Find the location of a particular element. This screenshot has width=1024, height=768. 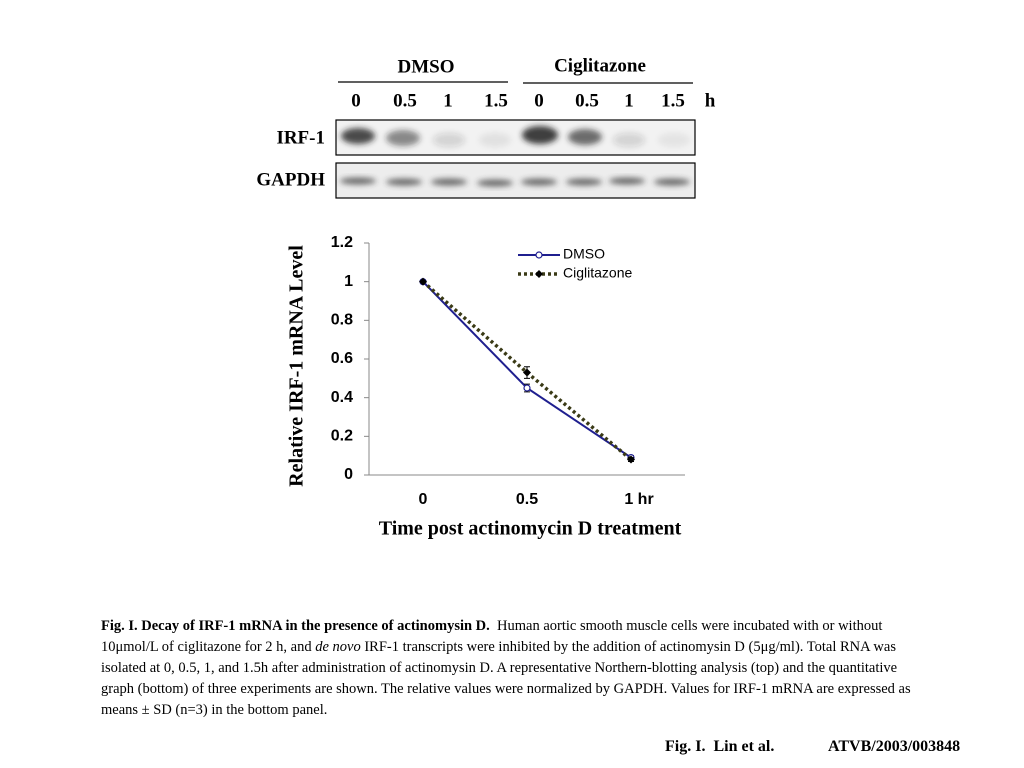

footer-figure: Fig. I. Lin et al. is located at coordinates (720, 746).